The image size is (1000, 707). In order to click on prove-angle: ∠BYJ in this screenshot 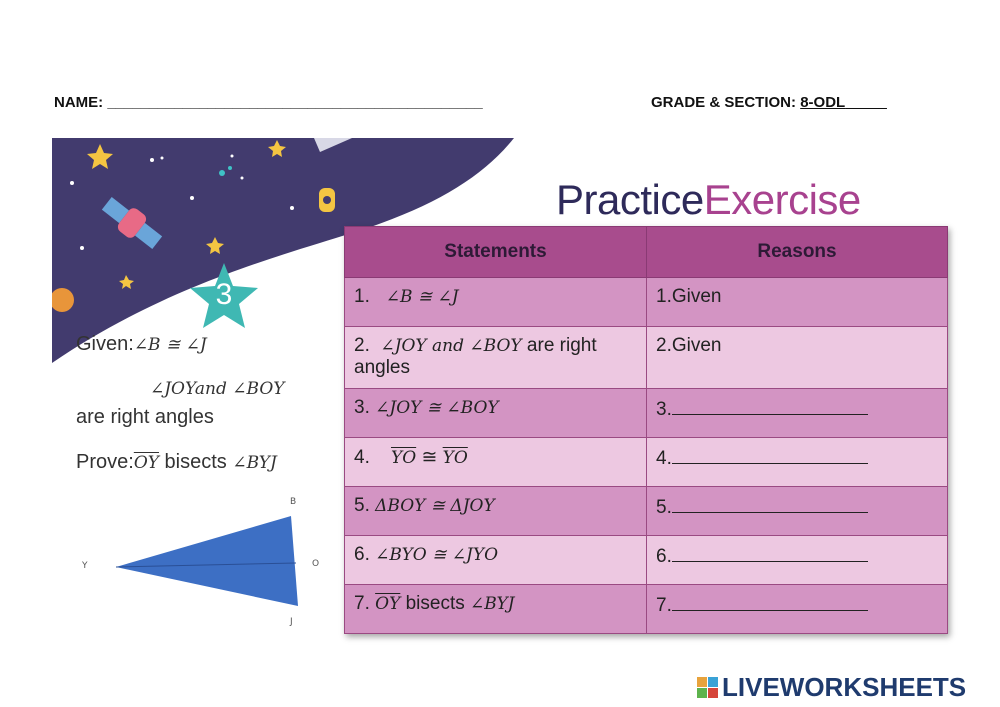, I will do `click(254, 463)`.